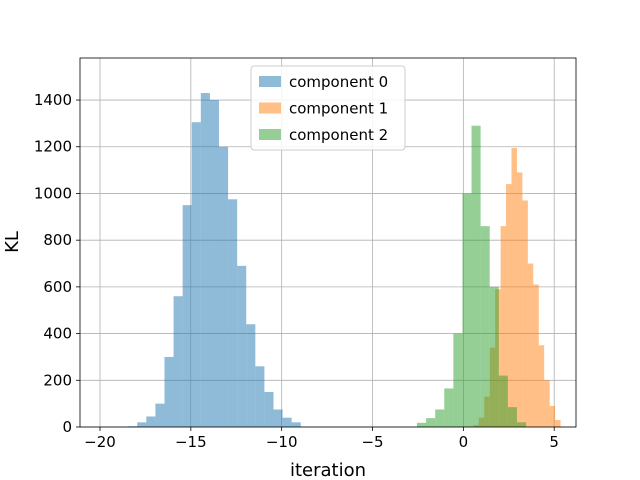 Image resolution: width=640 pixels, height=480 pixels. Describe the element at coordinates (53, 100) in the screenshot. I see `y-tick-label: 1400` at that location.